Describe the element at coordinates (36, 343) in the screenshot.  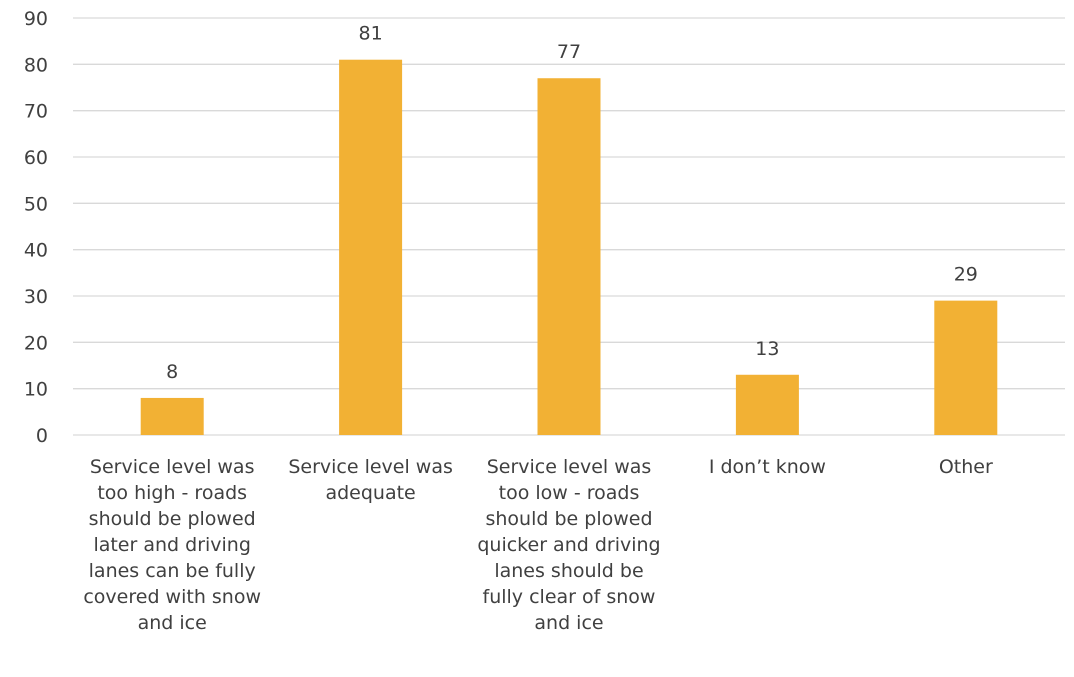
I see `y-tick-label: 20` at that location.